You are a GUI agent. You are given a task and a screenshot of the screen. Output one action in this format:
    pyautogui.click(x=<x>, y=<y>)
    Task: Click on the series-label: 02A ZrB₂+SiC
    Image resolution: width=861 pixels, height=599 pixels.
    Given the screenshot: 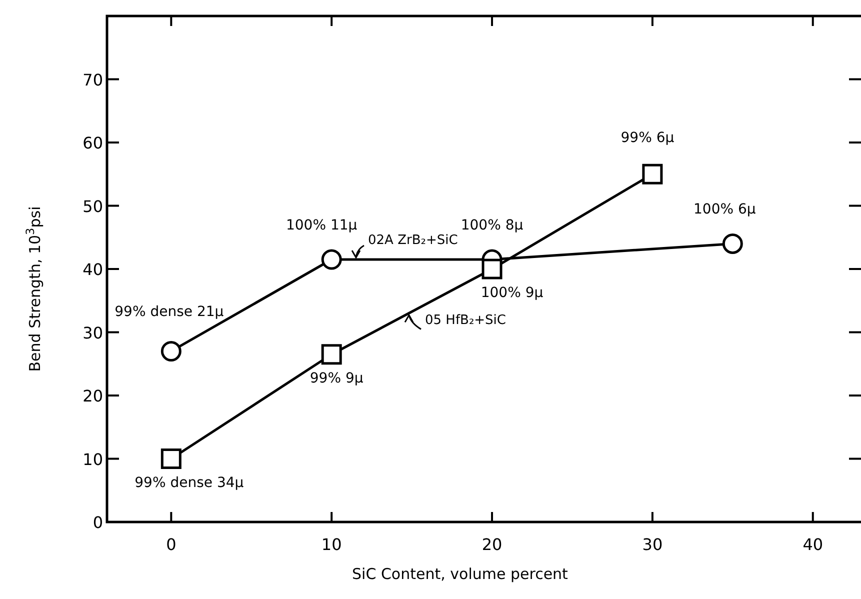 What is the action you would take?
    pyautogui.click(x=413, y=240)
    